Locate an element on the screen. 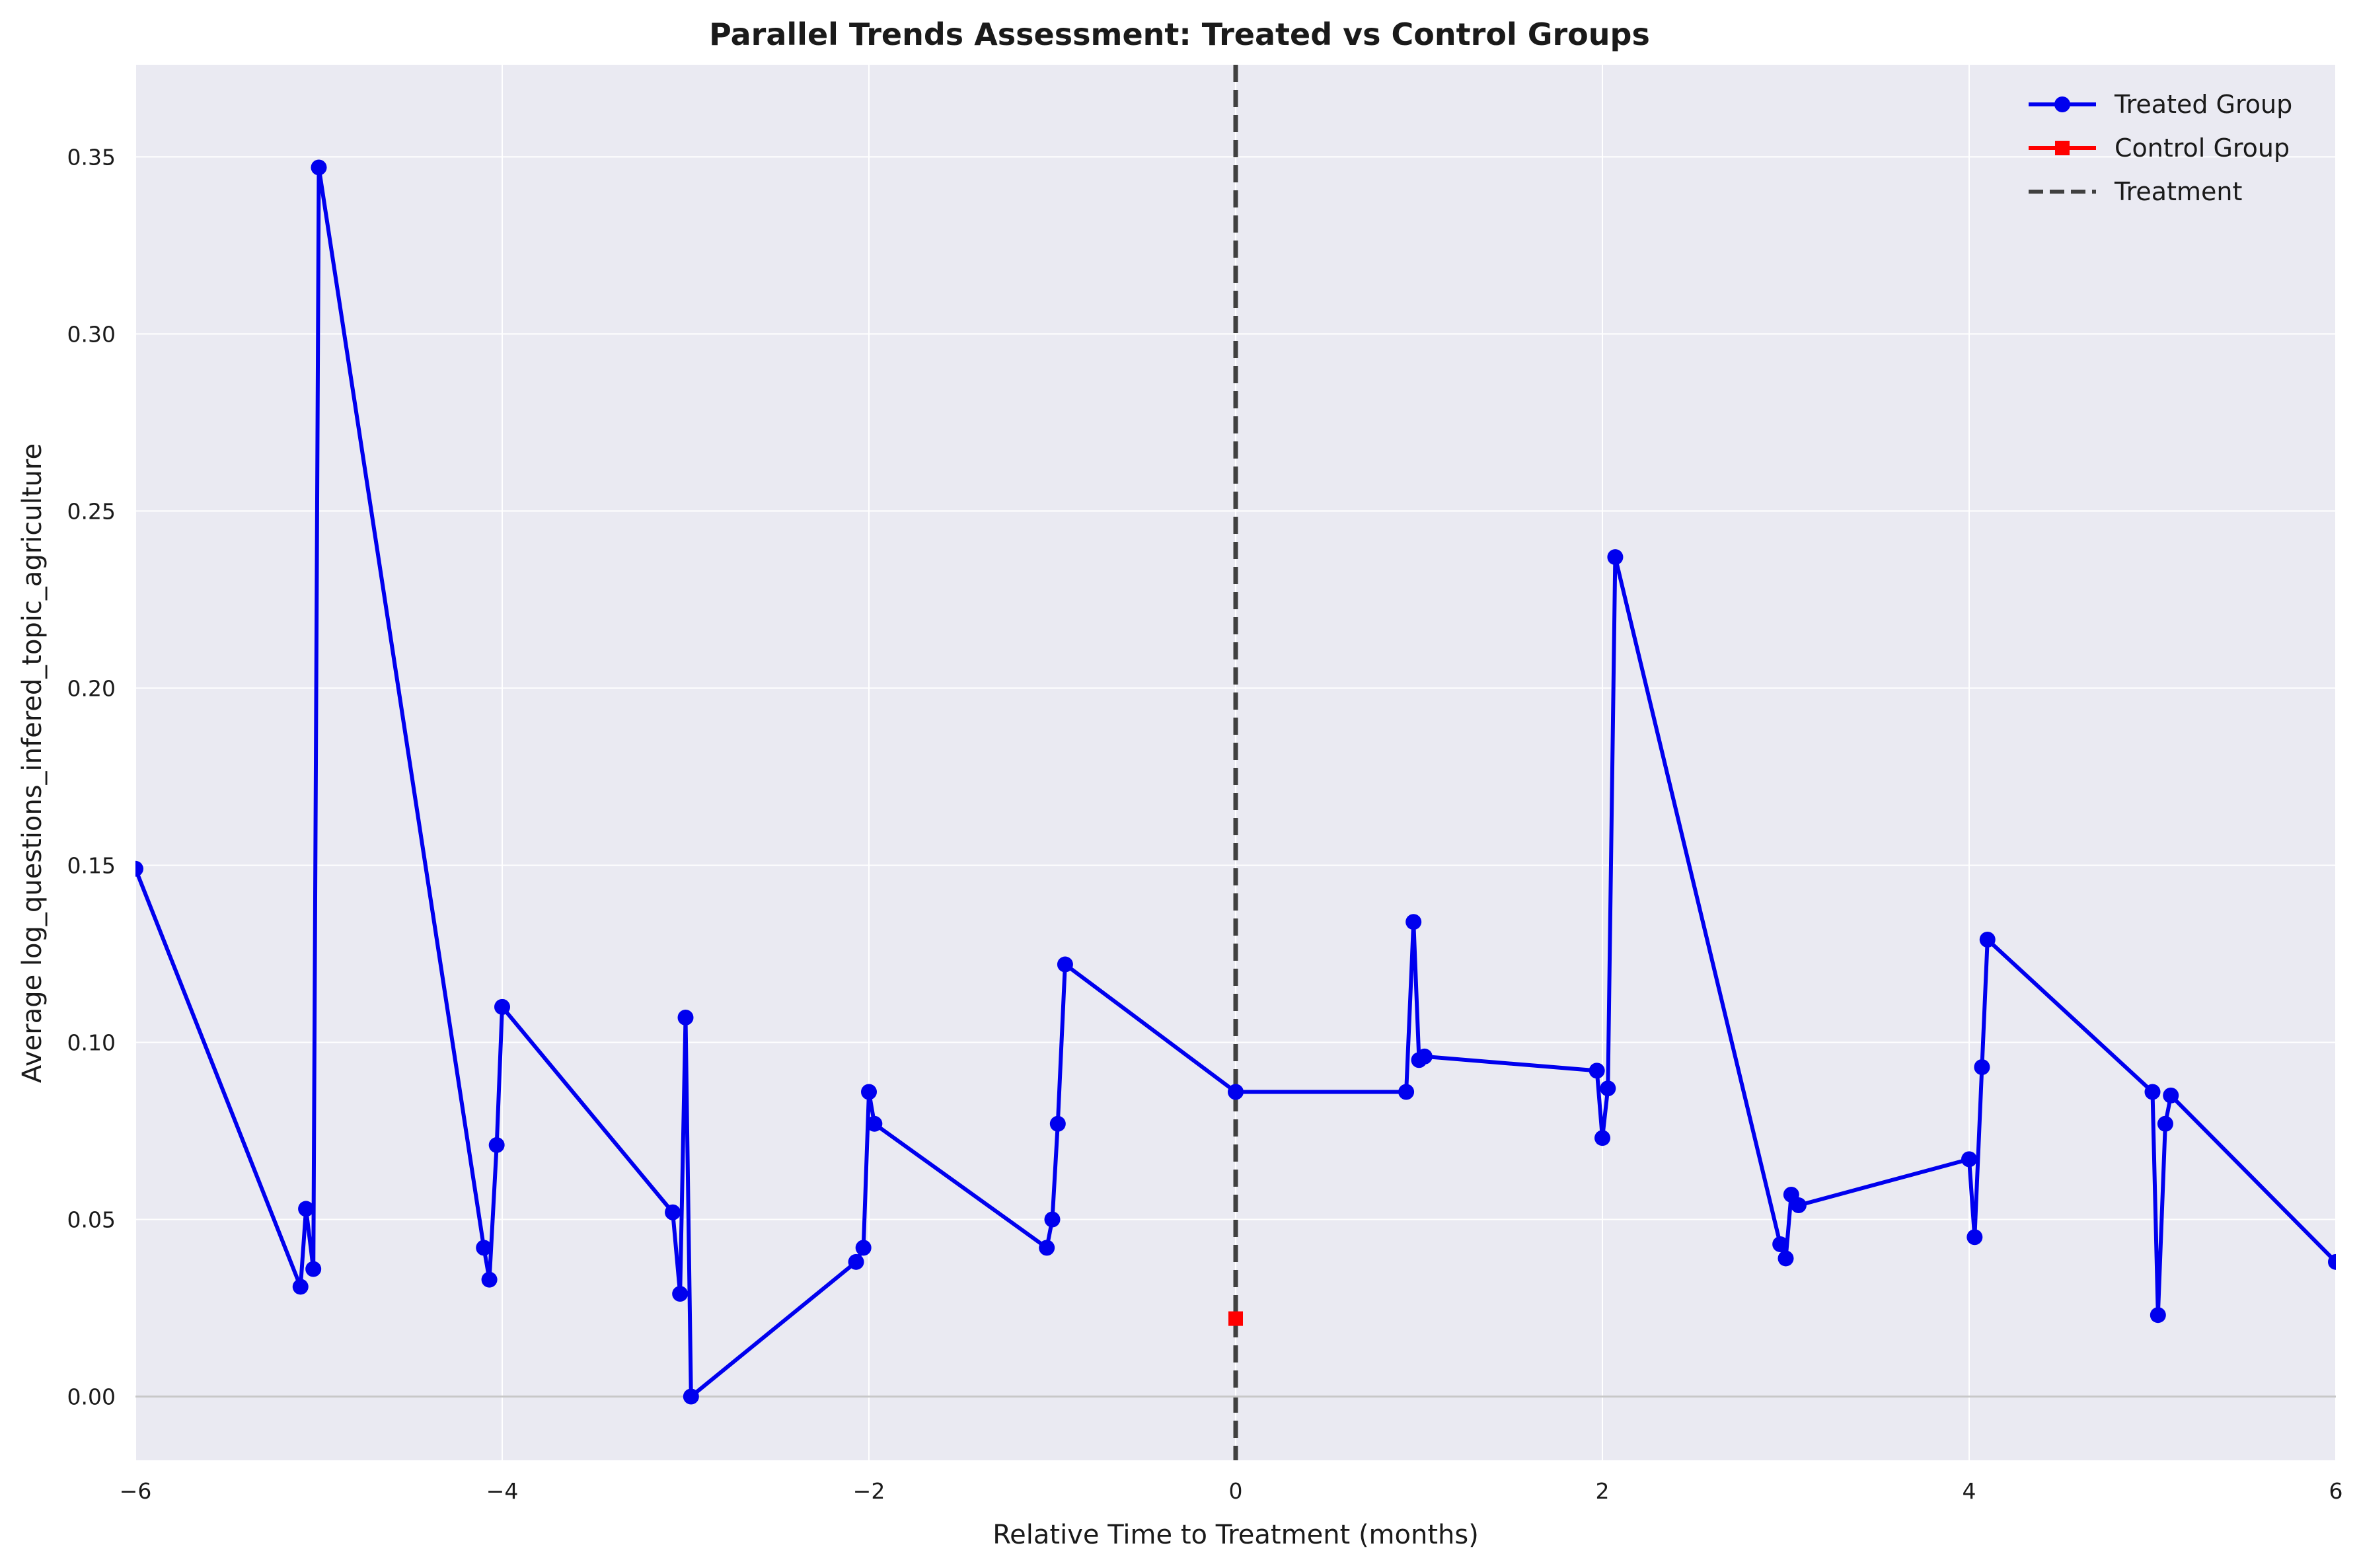 Image resolution: width=2359 pixels, height=1568 pixels. legend-label: Control Group is located at coordinates (2202, 148).